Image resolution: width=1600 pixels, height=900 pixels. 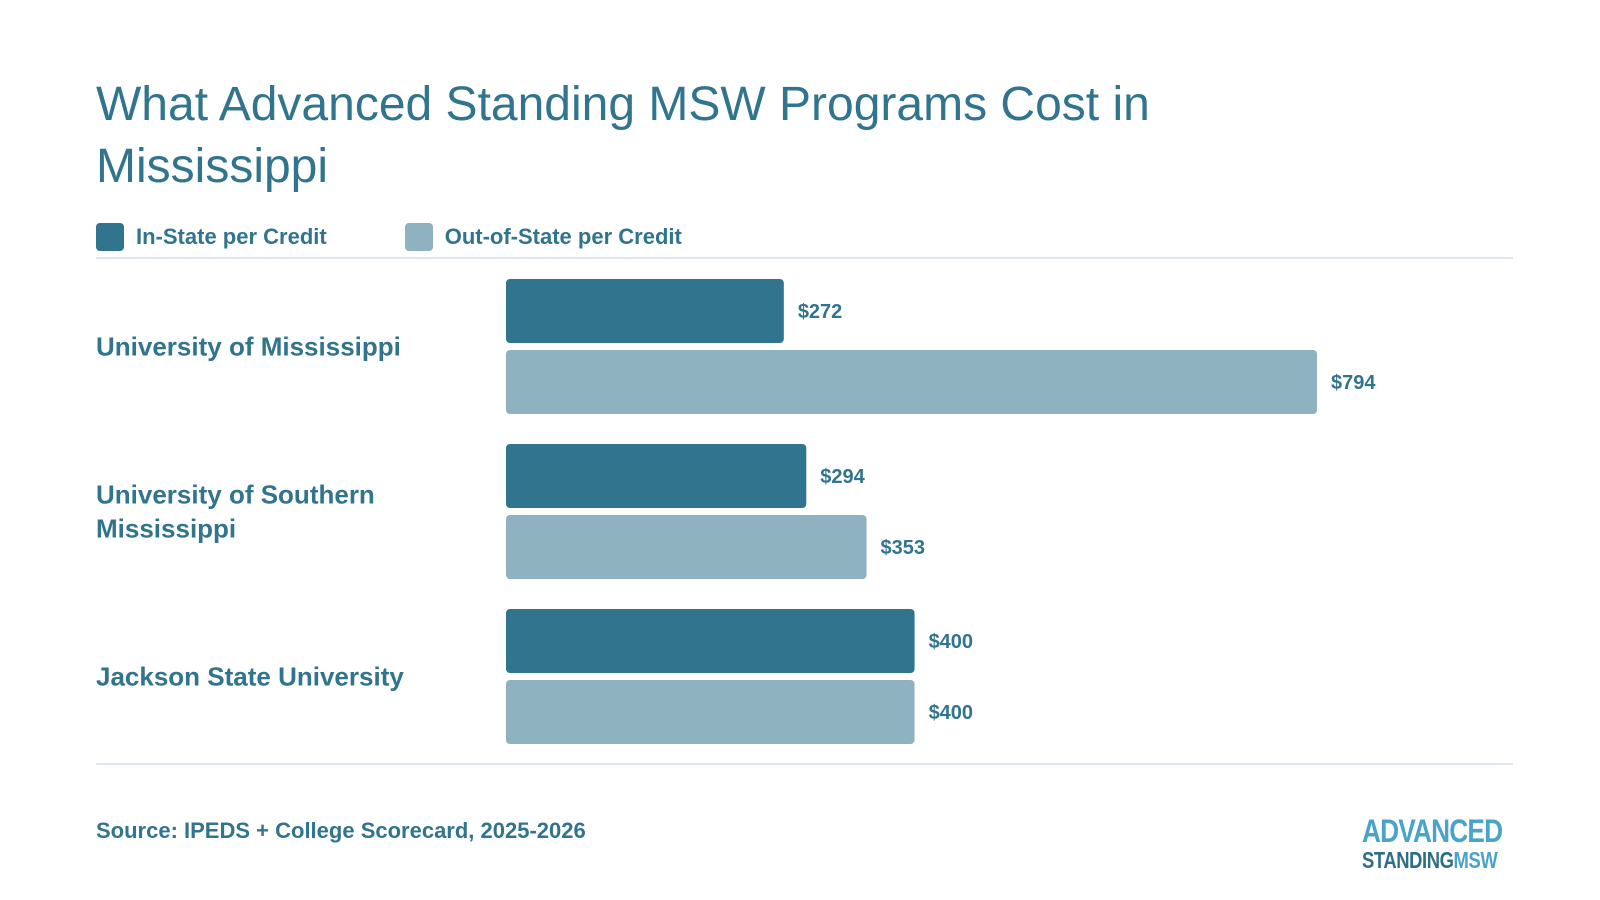 I want to click on bar-value-label: $294, so click(x=842, y=477).